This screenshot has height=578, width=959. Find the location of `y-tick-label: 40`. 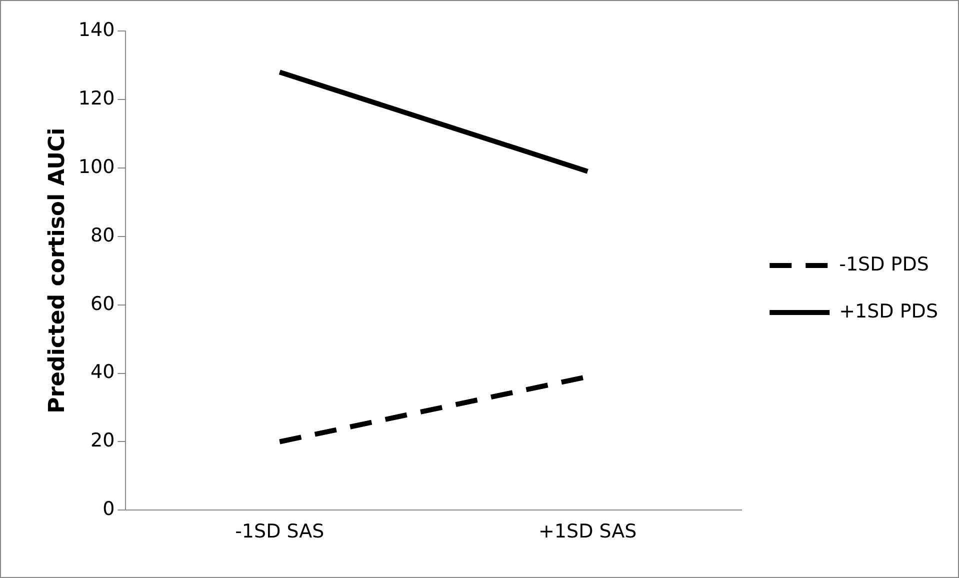

y-tick-label: 40 is located at coordinates (102, 372).